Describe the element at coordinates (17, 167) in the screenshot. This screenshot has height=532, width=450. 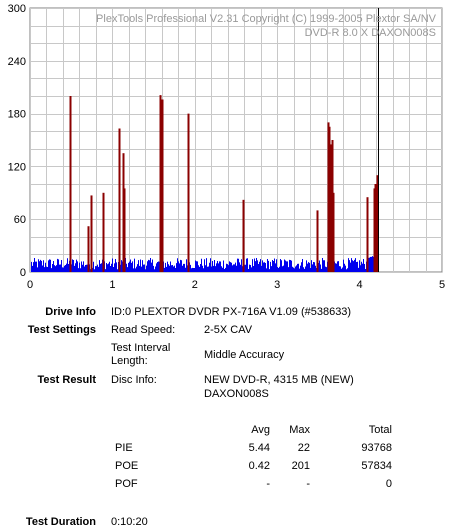
I see `y-tick-label: 120` at that location.